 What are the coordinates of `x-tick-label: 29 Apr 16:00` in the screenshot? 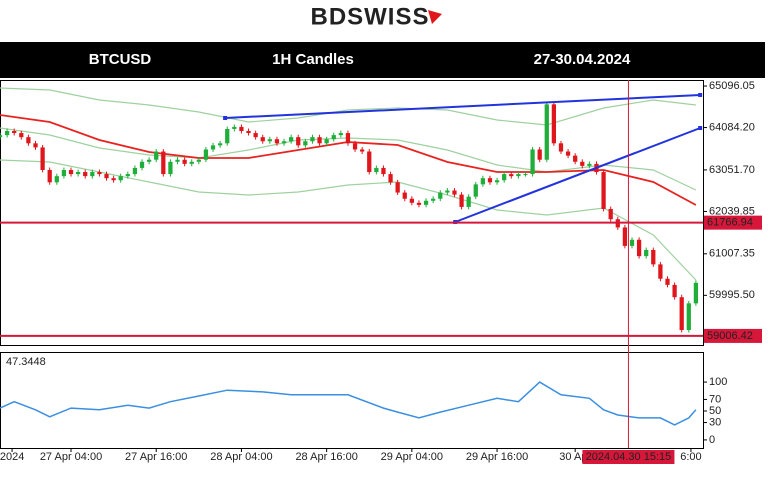 It's located at (497, 457).